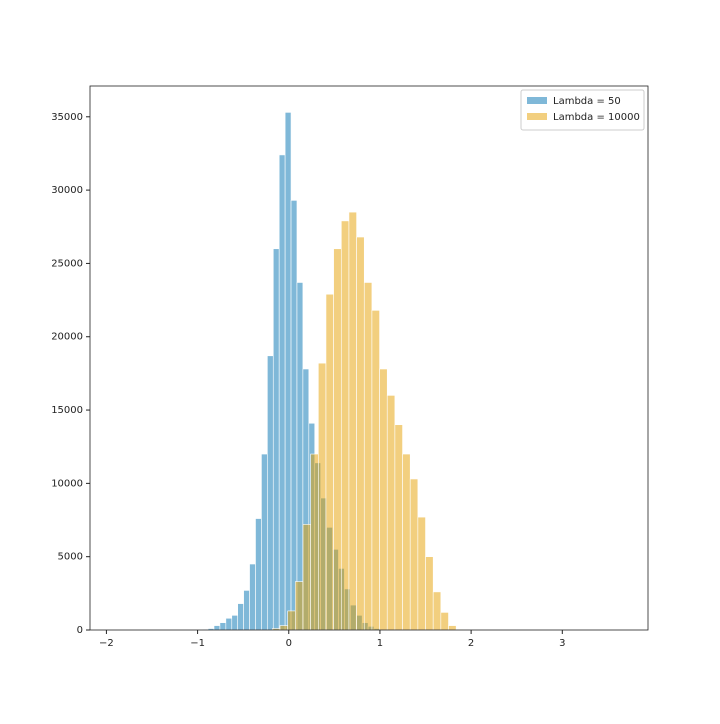 The image size is (720, 724). I want to click on y-tick-label: 15000, so click(67, 410).